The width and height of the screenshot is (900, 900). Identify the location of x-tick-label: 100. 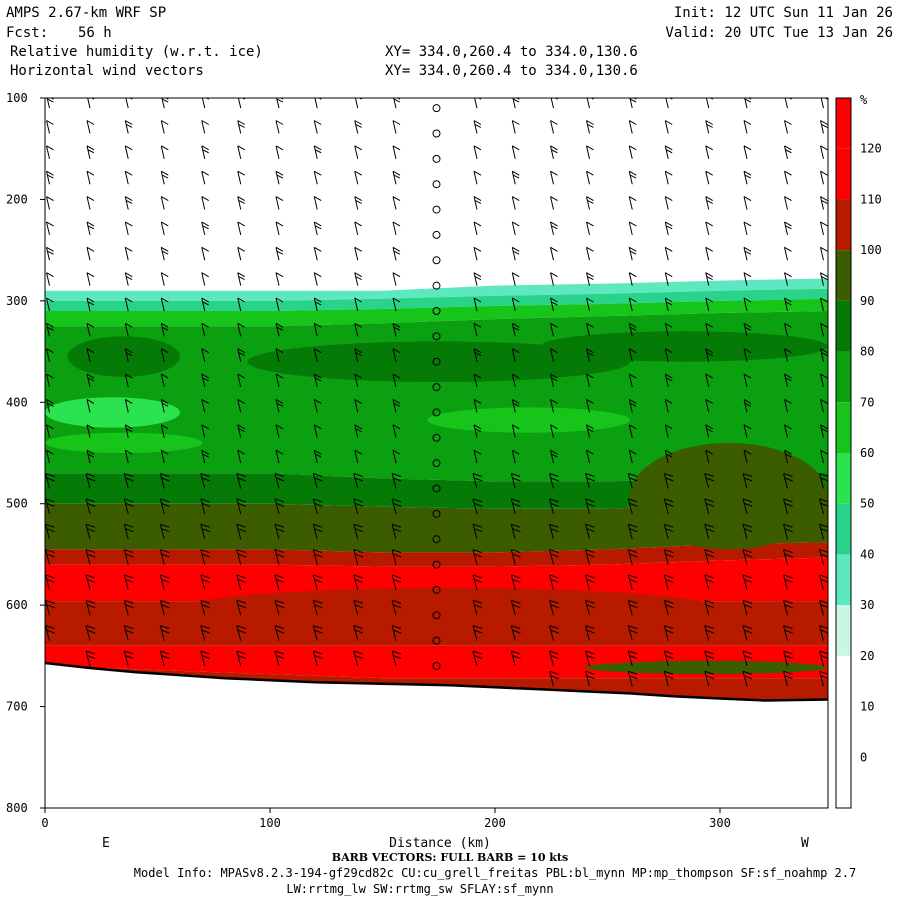
(270, 823).